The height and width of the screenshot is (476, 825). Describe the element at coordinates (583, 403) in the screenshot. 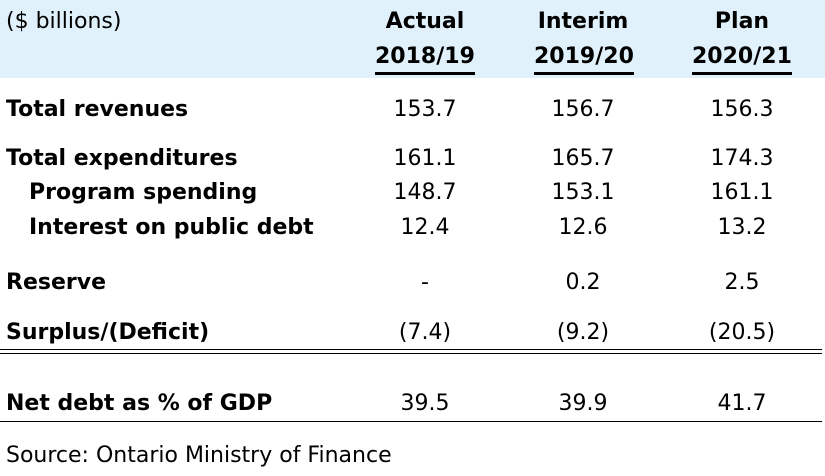

I see `cell-interim: 39.9` at that location.